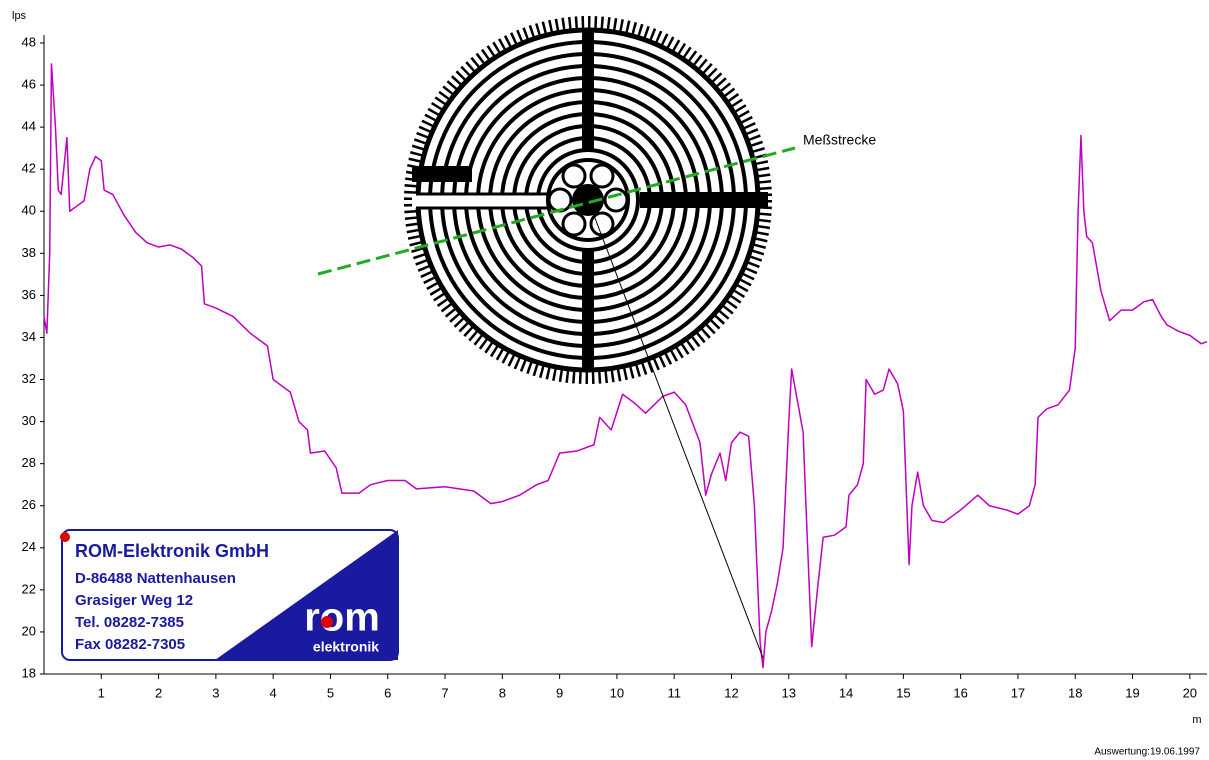  Describe the element at coordinates (29, 588) in the screenshot. I see `y-tick-label: 22` at that location.